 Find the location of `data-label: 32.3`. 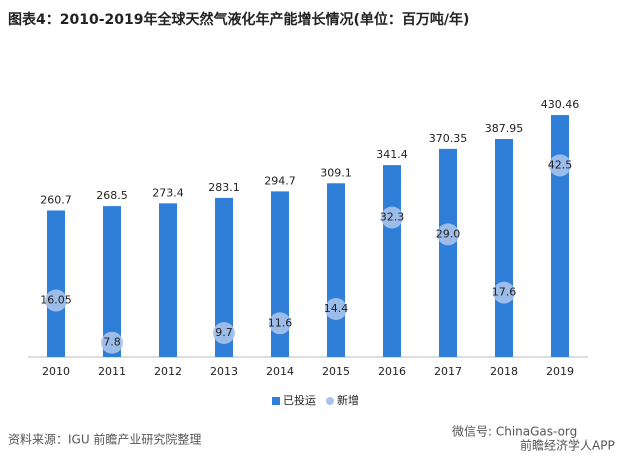

data-label: 32.3 is located at coordinates (392, 217).